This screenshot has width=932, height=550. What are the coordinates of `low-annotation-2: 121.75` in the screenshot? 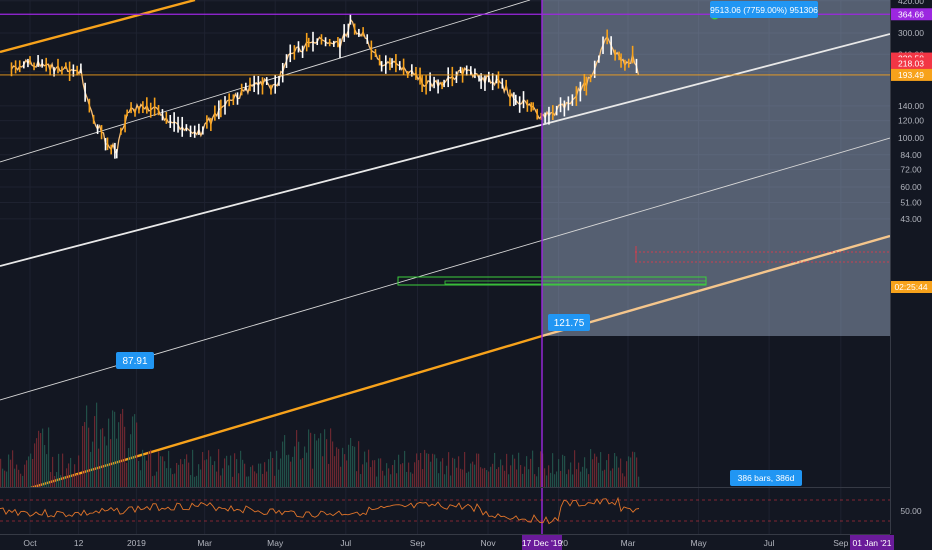 It's located at (569, 322).